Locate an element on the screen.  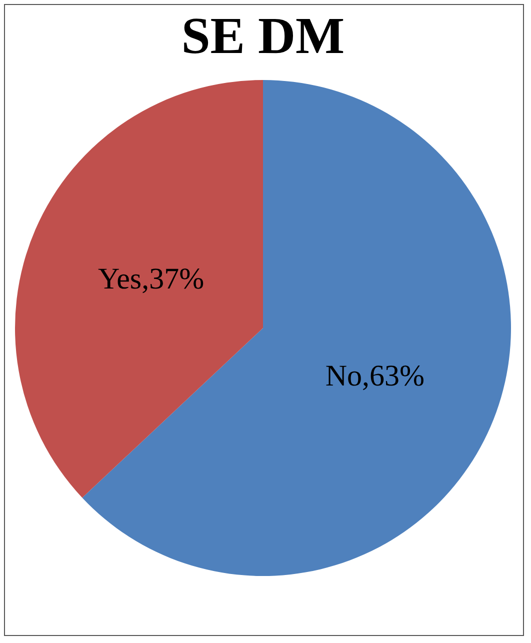
chart-title: SE DM is located at coordinates (263, 36).